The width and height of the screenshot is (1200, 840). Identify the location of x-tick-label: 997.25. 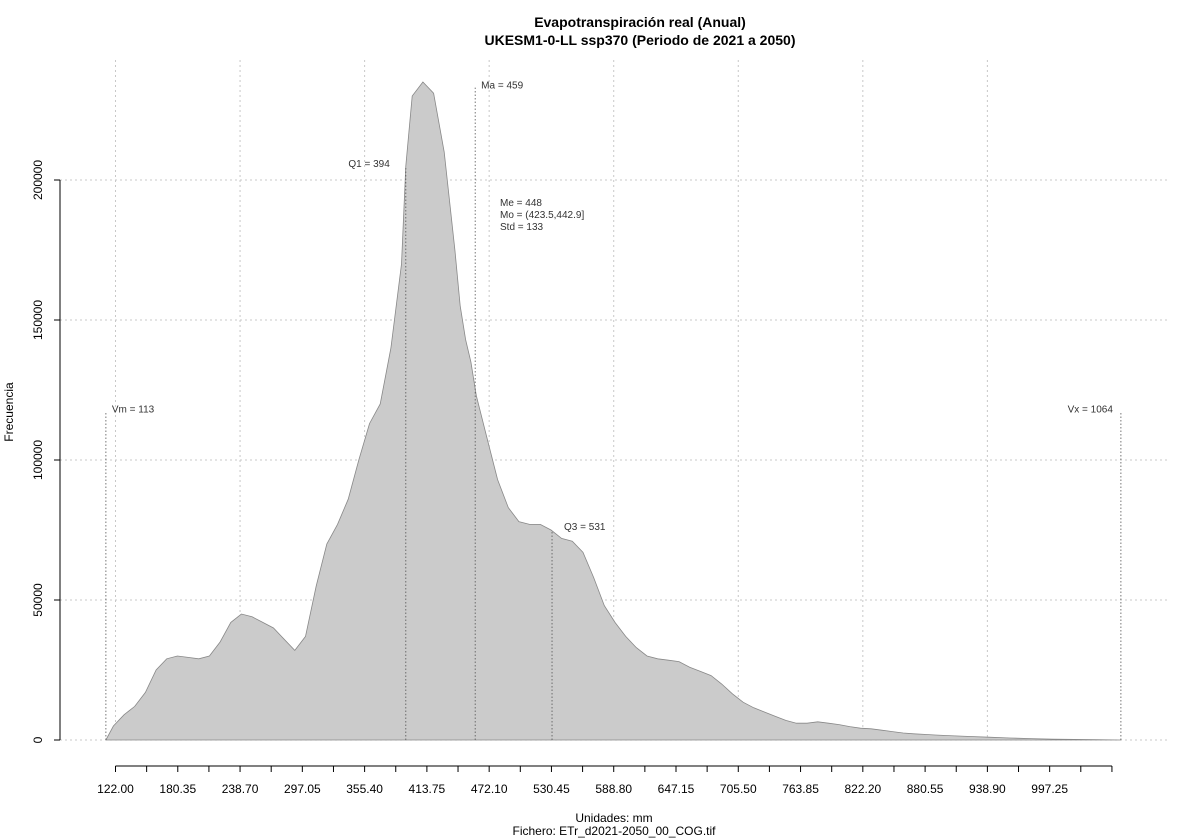
(1049, 789).